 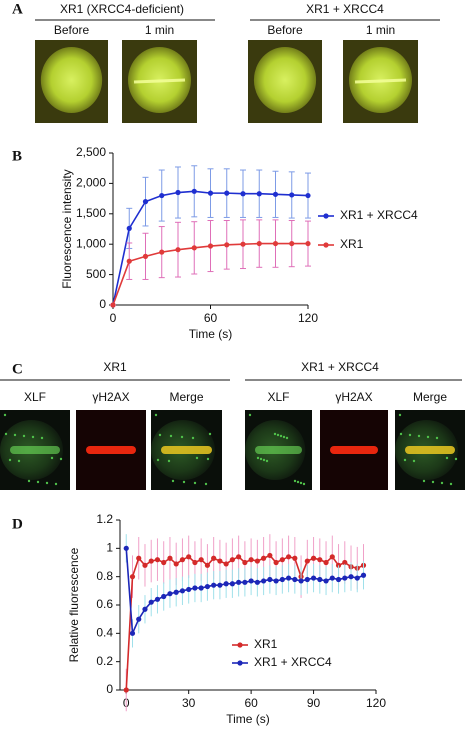 What do you see at coordinates (17, 156) in the screenshot?
I see `panel-label: B` at bounding box center [17, 156].